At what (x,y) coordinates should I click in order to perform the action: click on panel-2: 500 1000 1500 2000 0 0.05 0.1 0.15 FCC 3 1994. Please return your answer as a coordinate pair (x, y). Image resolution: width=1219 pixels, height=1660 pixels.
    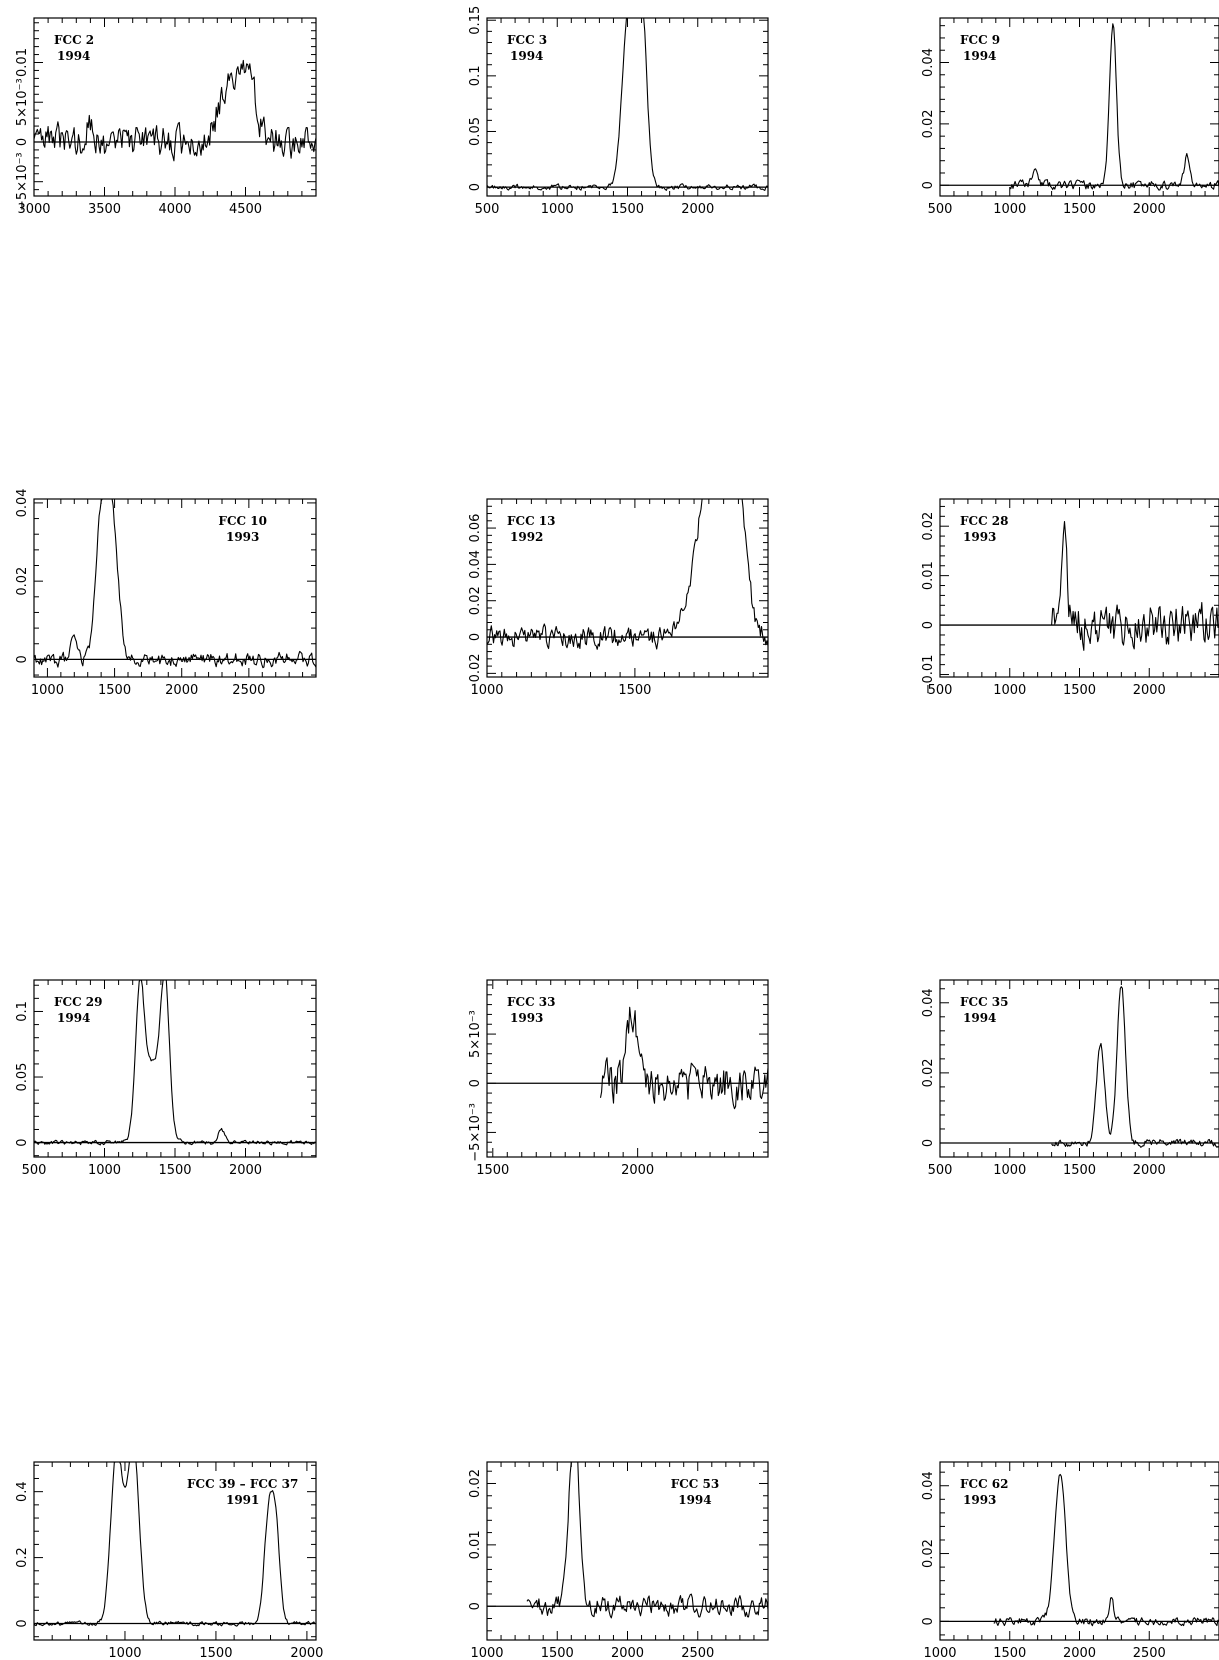
    Looking at the image, I should click on (618, 111).